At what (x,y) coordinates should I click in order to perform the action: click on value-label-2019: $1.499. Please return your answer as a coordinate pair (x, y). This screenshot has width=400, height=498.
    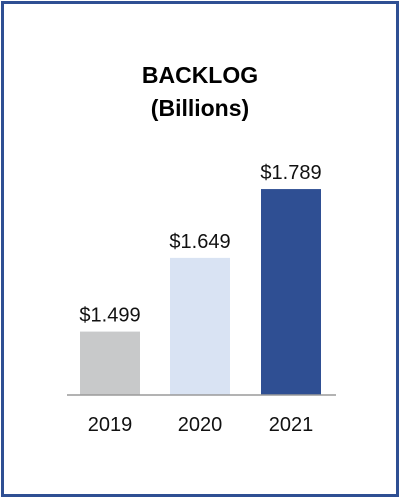
    Looking at the image, I should click on (109, 316).